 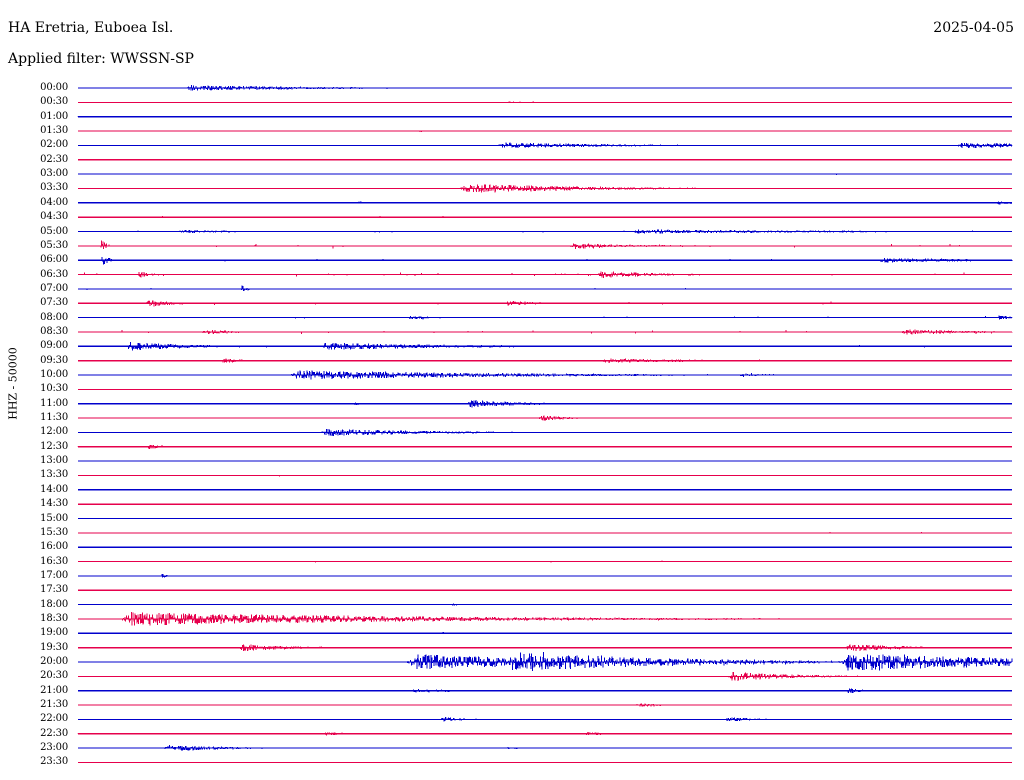 What do you see at coordinates (101, 59) in the screenshot?
I see `filter-label: Applied filter: WWSSN-SP` at bounding box center [101, 59].